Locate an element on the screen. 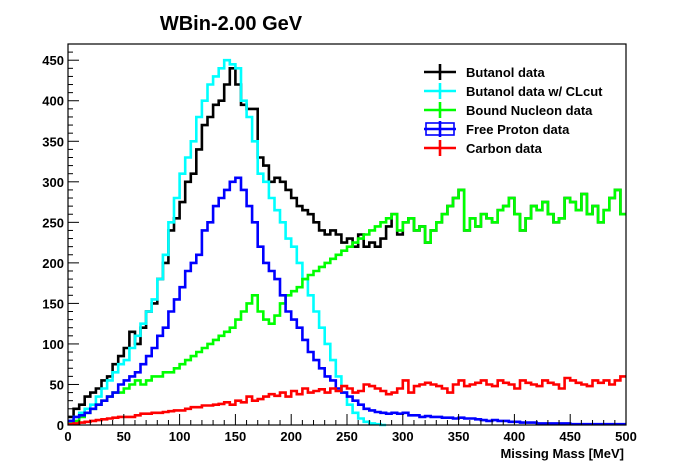 The width and height of the screenshot is (696, 472). x-tick-label-1: 50 is located at coordinates (124, 436).